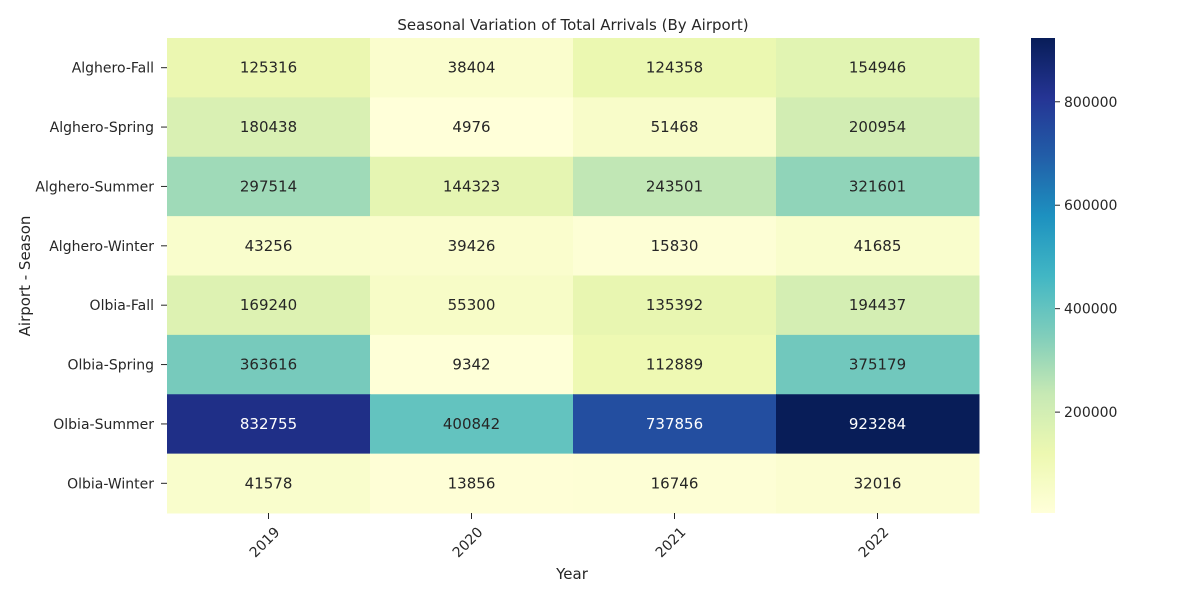 This screenshot has width=1200, height=600. What do you see at coordinates (468, 543) in the screenshot?
I see `x-tick-label: 2020` at bounding box center [468, 543].